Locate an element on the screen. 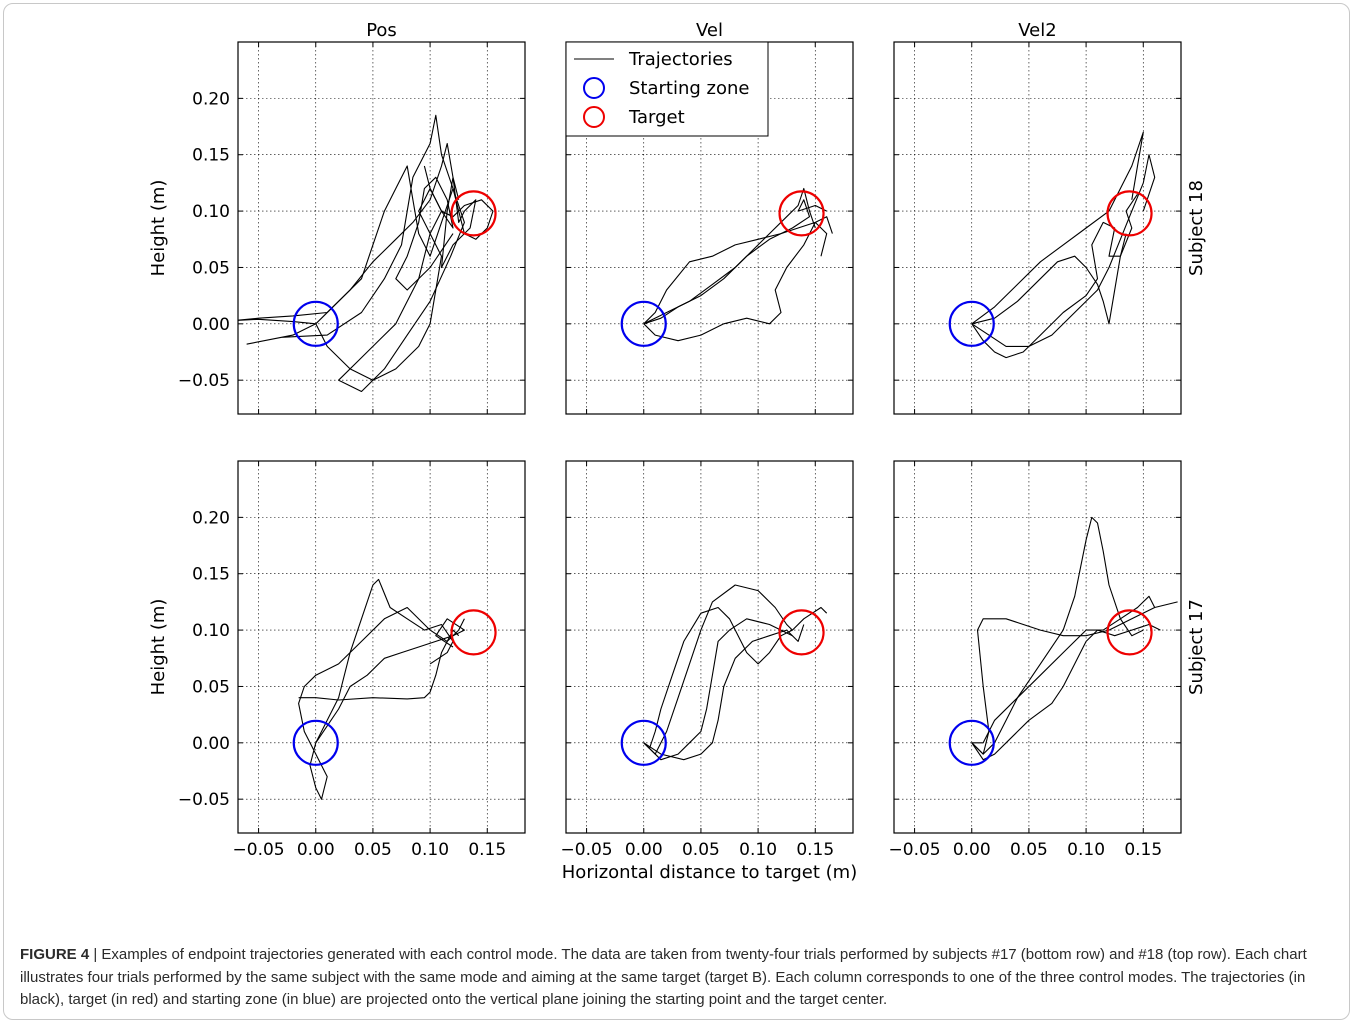 The image size is (1355, 1026). panel-pos-subject-18: −0.05 0.00 0.05 0.10 0.15 0.20 is located at coordinates (352, 228).